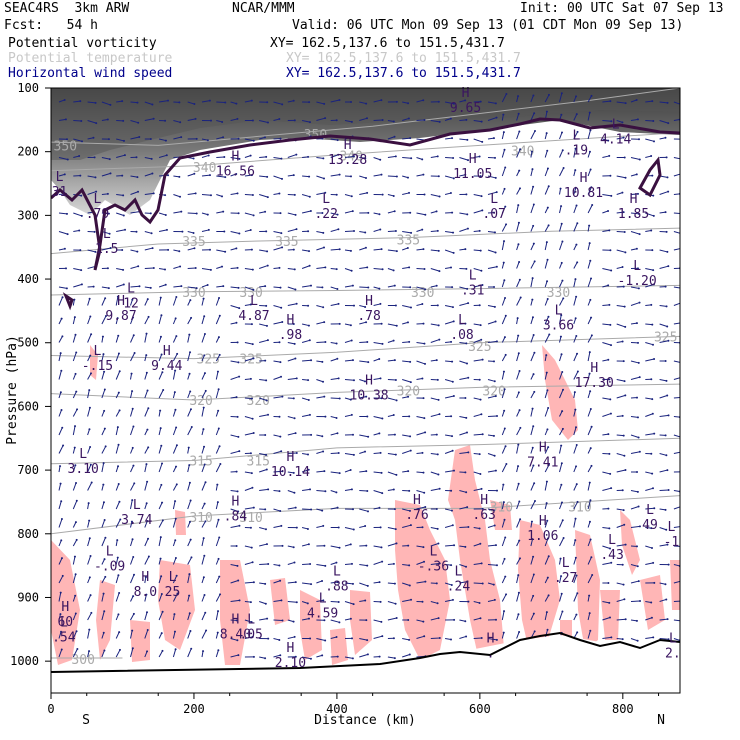 This screenshot has width=740, height=740. What do you see at coordinates (615, 140) in the screenshot?
I see `extremum-value: 4.14` at bounding box center [615, 140].